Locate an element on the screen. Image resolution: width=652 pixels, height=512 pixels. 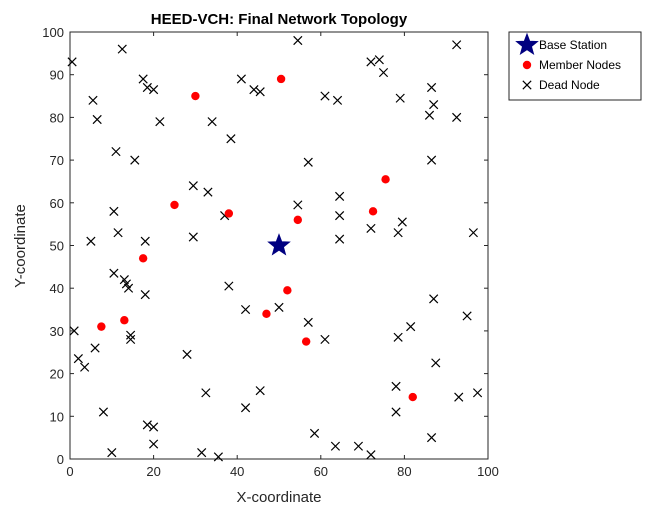
legend-entry-label: Member Nodes is located at coordinates (580, 65).